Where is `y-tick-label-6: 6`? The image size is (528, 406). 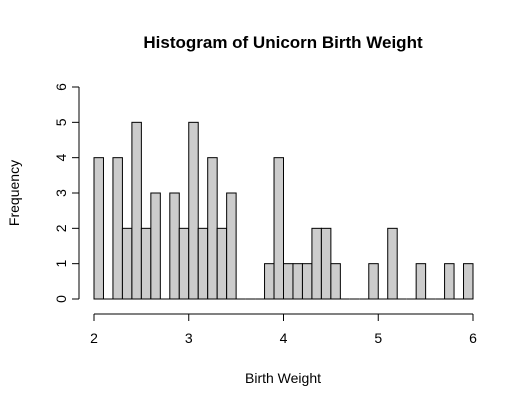
y-tick-label-6: 6 is located at coordinates (61, 87).